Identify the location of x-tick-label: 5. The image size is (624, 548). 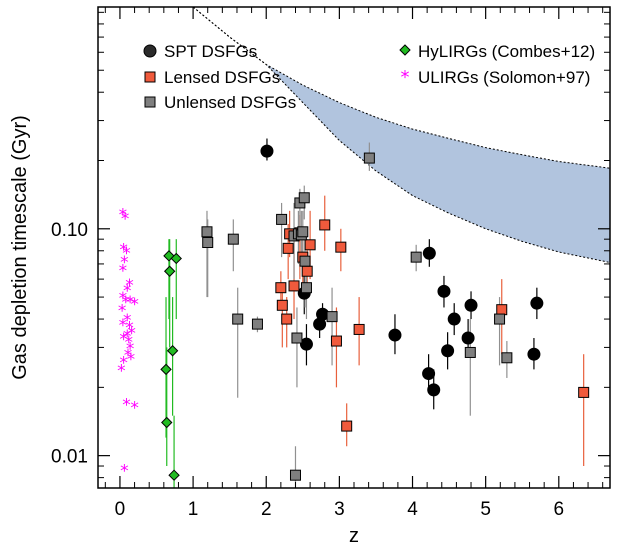
(485, 509).